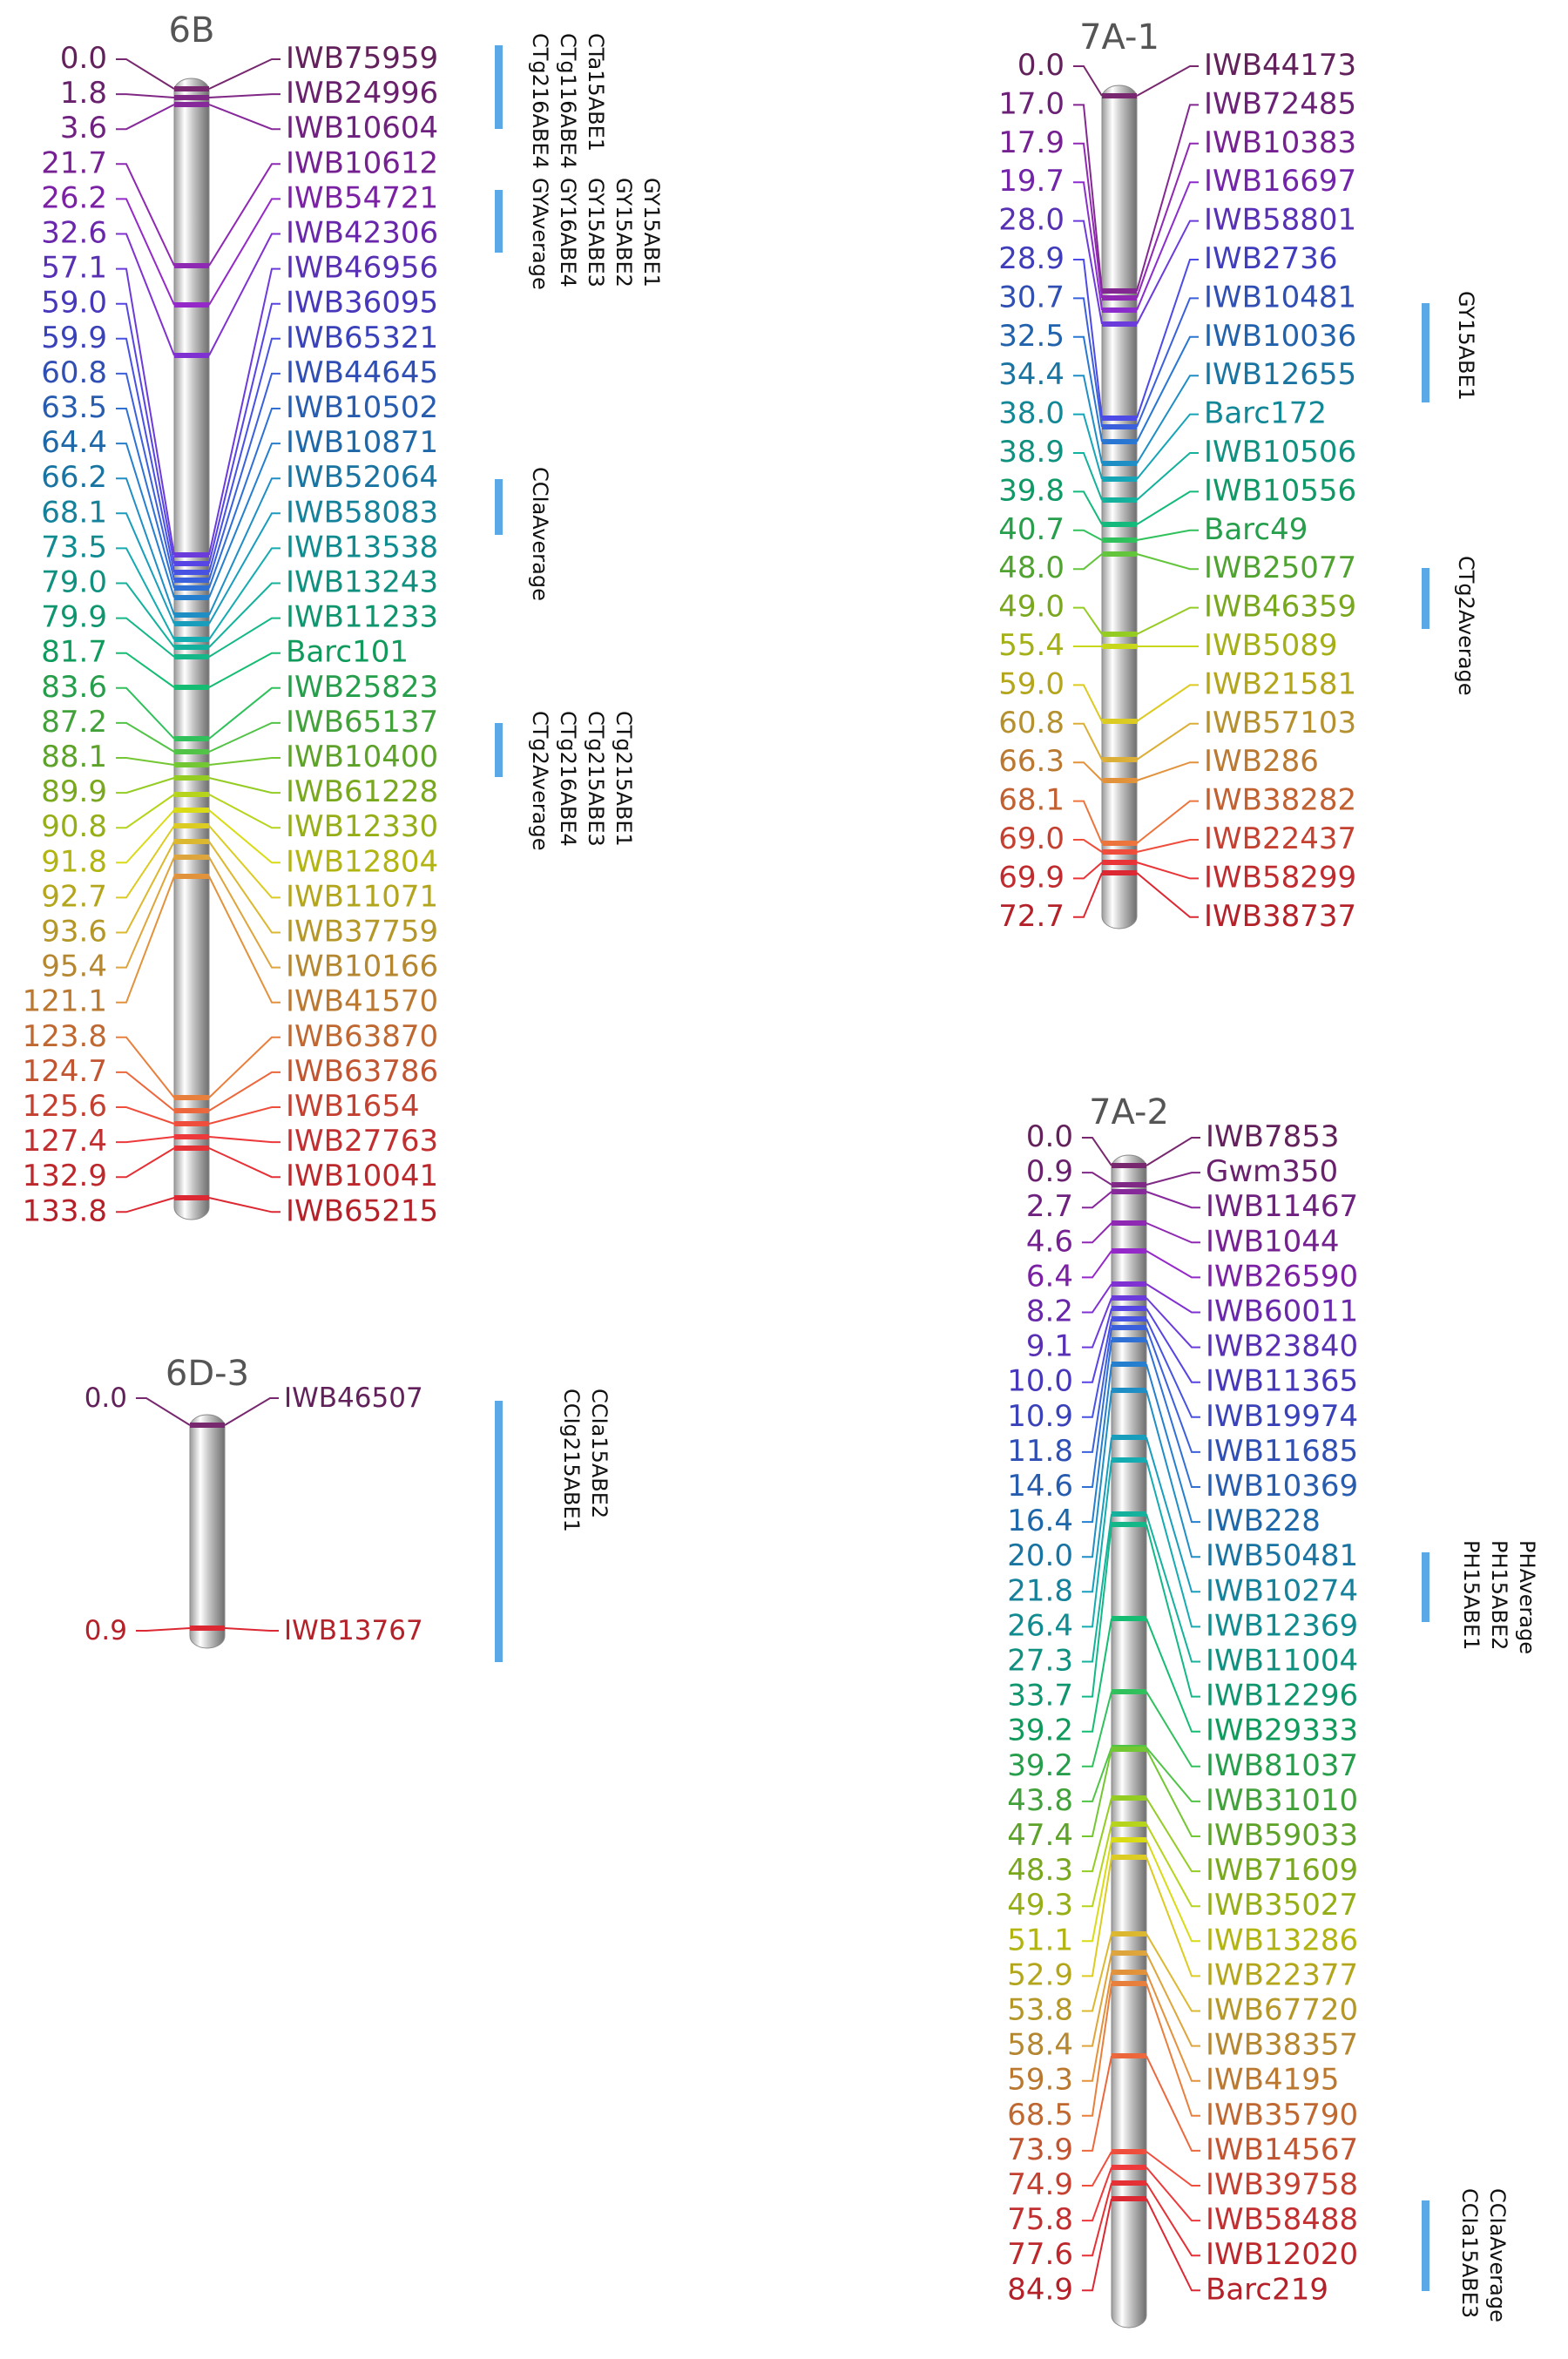  I want to click on marker-label: IWB46507, so click(353, 1398).